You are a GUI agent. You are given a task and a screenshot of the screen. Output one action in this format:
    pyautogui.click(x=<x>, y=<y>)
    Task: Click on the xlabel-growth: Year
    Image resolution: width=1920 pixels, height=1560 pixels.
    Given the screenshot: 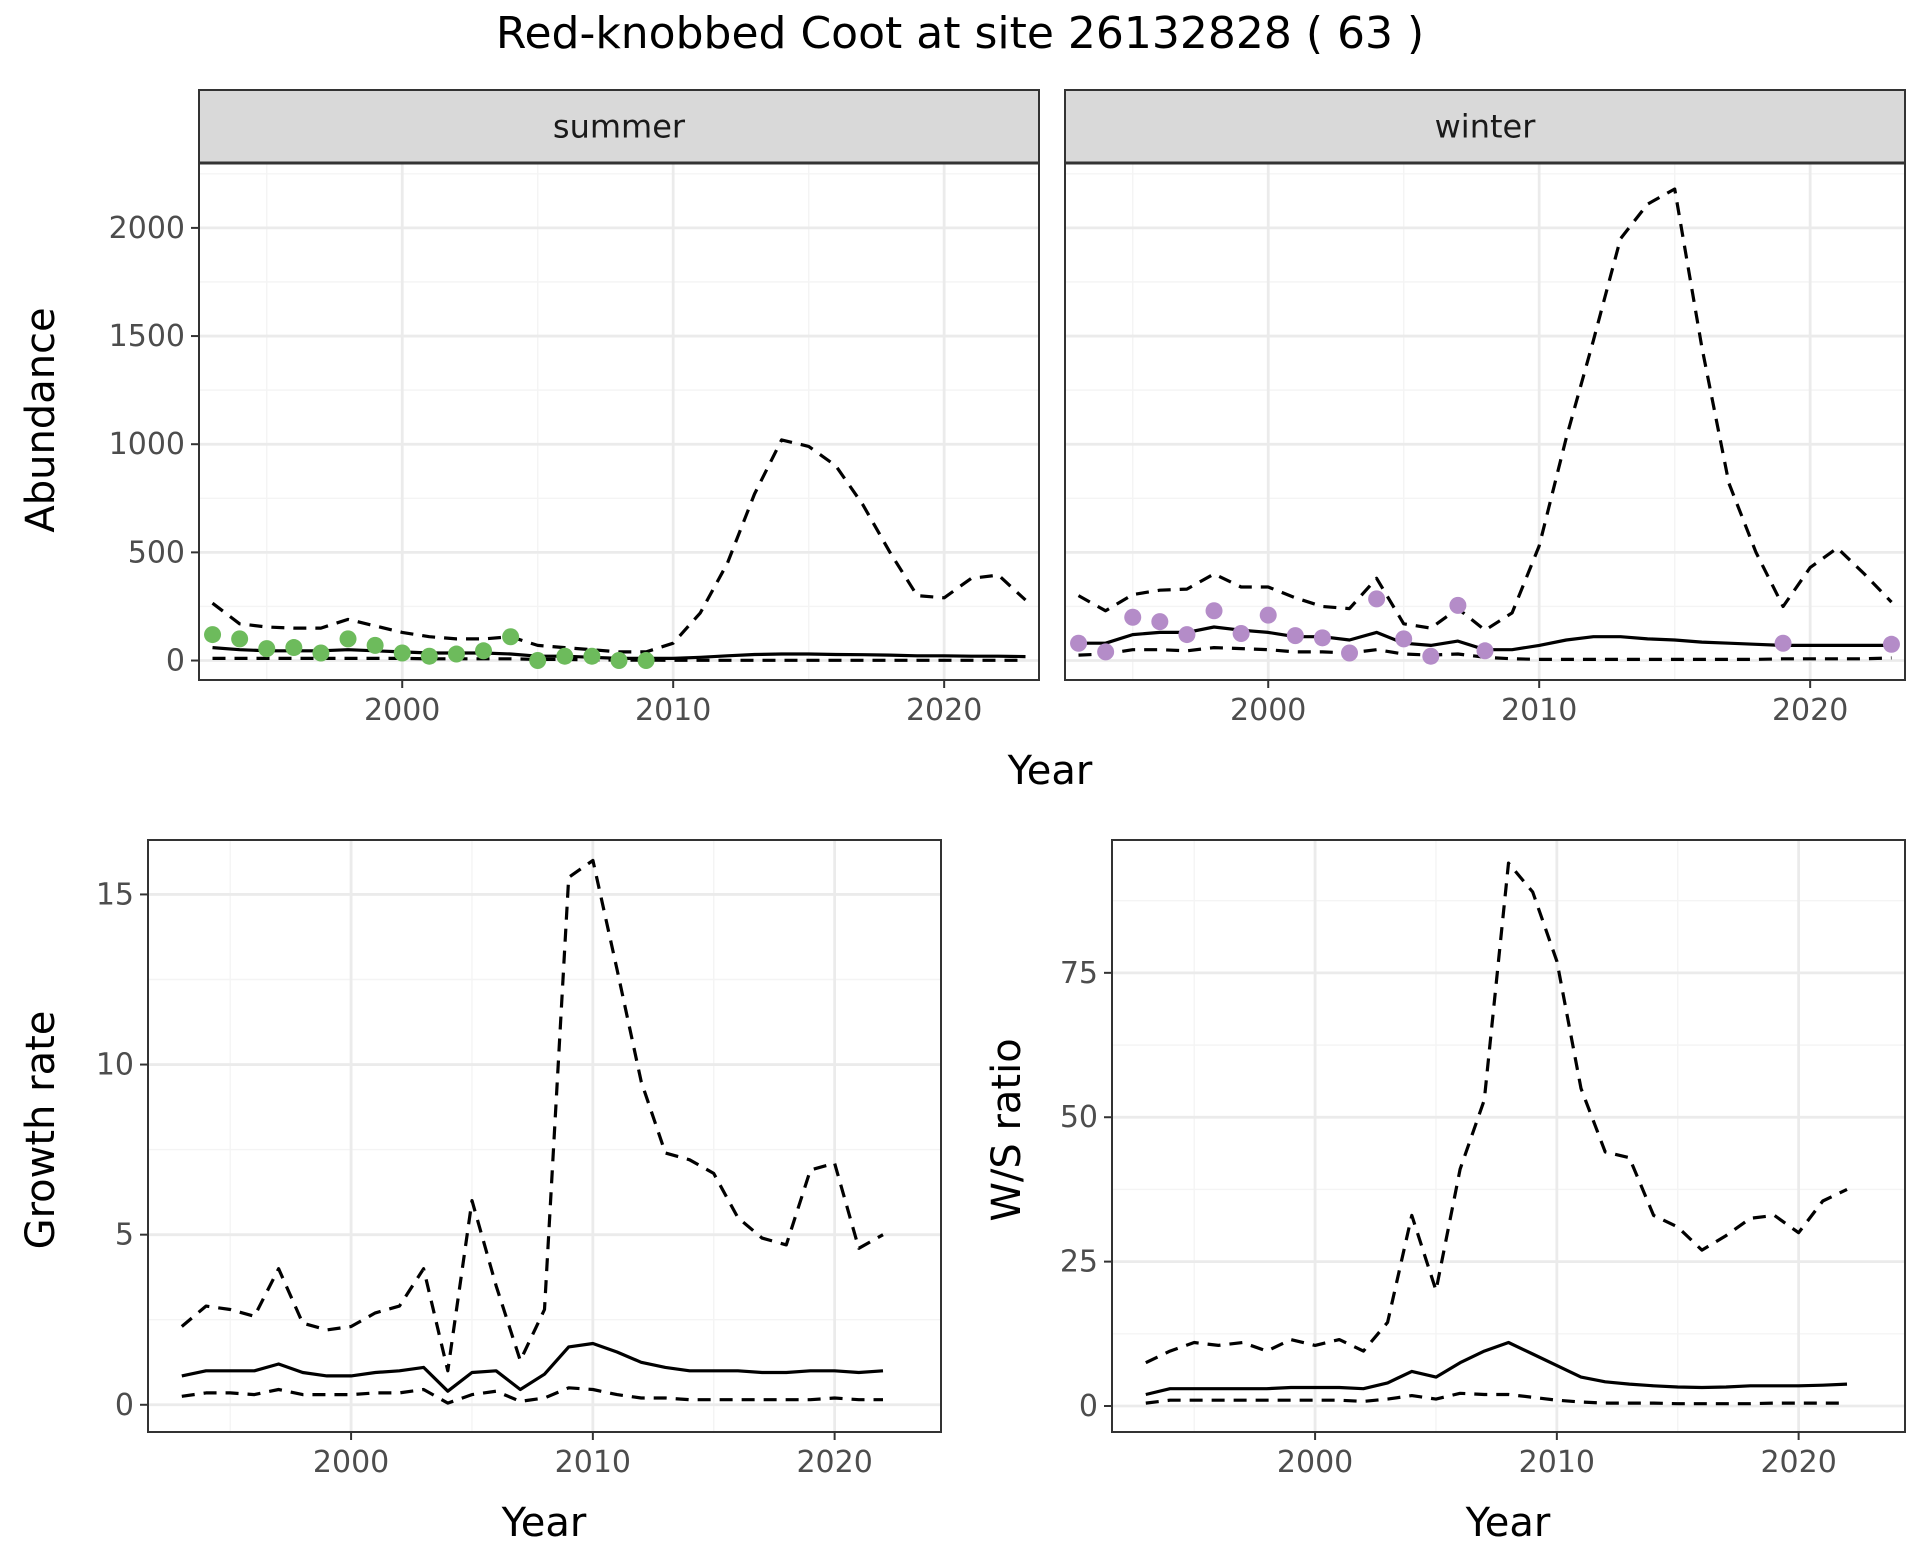 What is the action you would take?
    pyautogui.click(x=544, y=1523)
    